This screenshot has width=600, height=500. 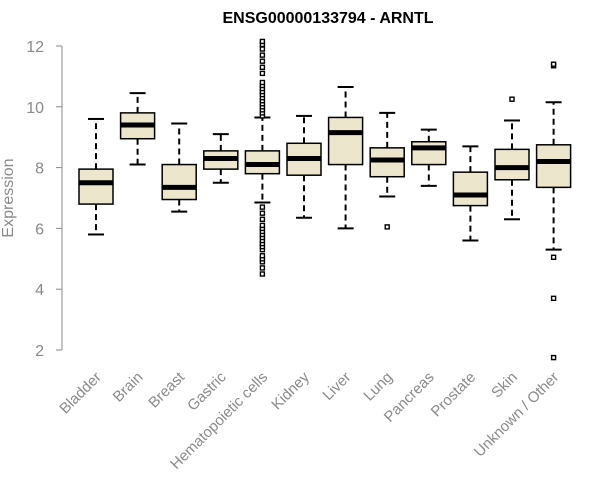 I want to click on y-tick-label: 10, so click(x=35, y=108).